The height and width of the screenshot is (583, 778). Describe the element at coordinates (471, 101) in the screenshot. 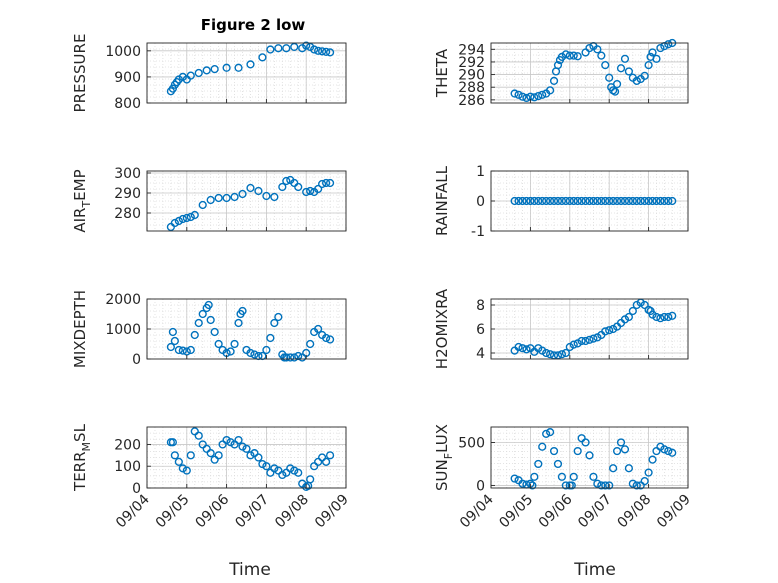

I see `y-tick-label: 286` at that location.